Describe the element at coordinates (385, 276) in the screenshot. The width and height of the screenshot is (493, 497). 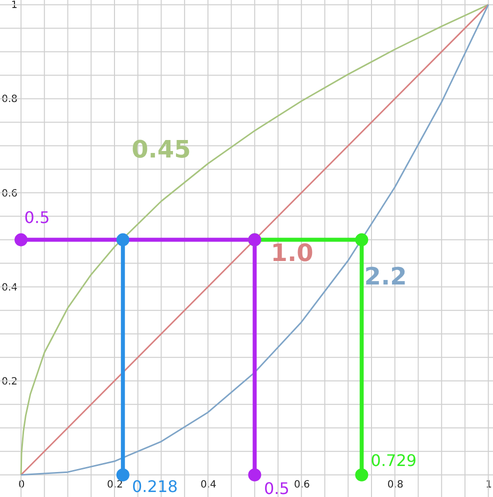
I see `series-label: 2.2` at that location.